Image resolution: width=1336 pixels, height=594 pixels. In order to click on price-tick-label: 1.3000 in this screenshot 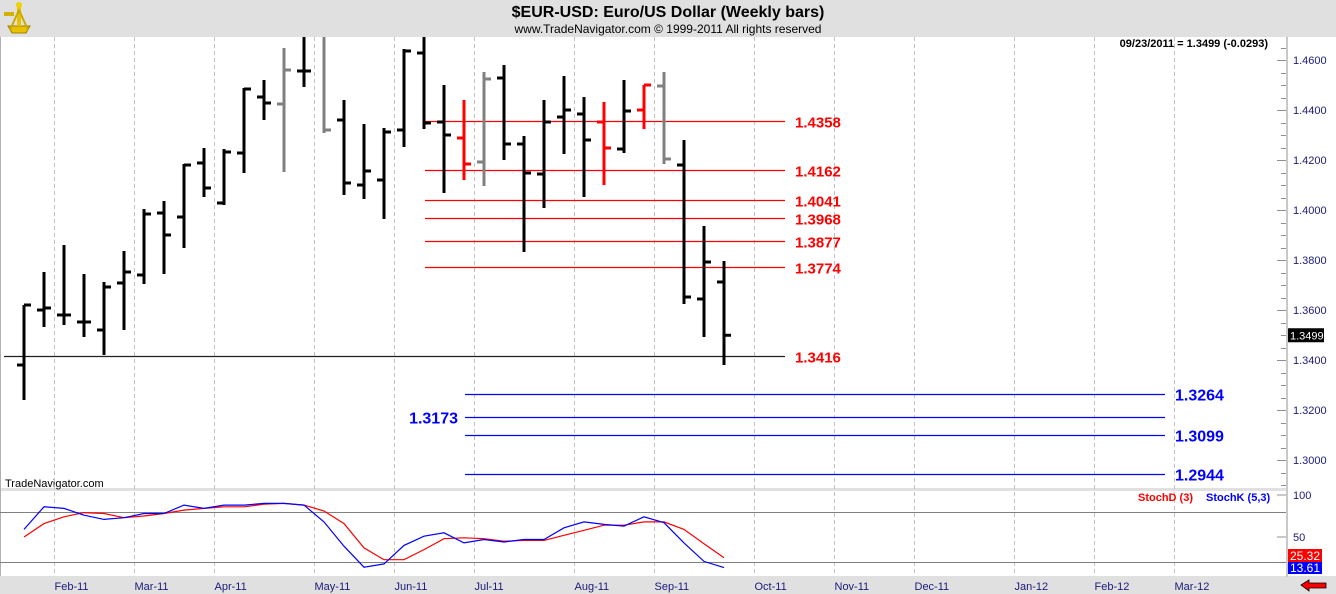, I will do `click(1310, 461)`.